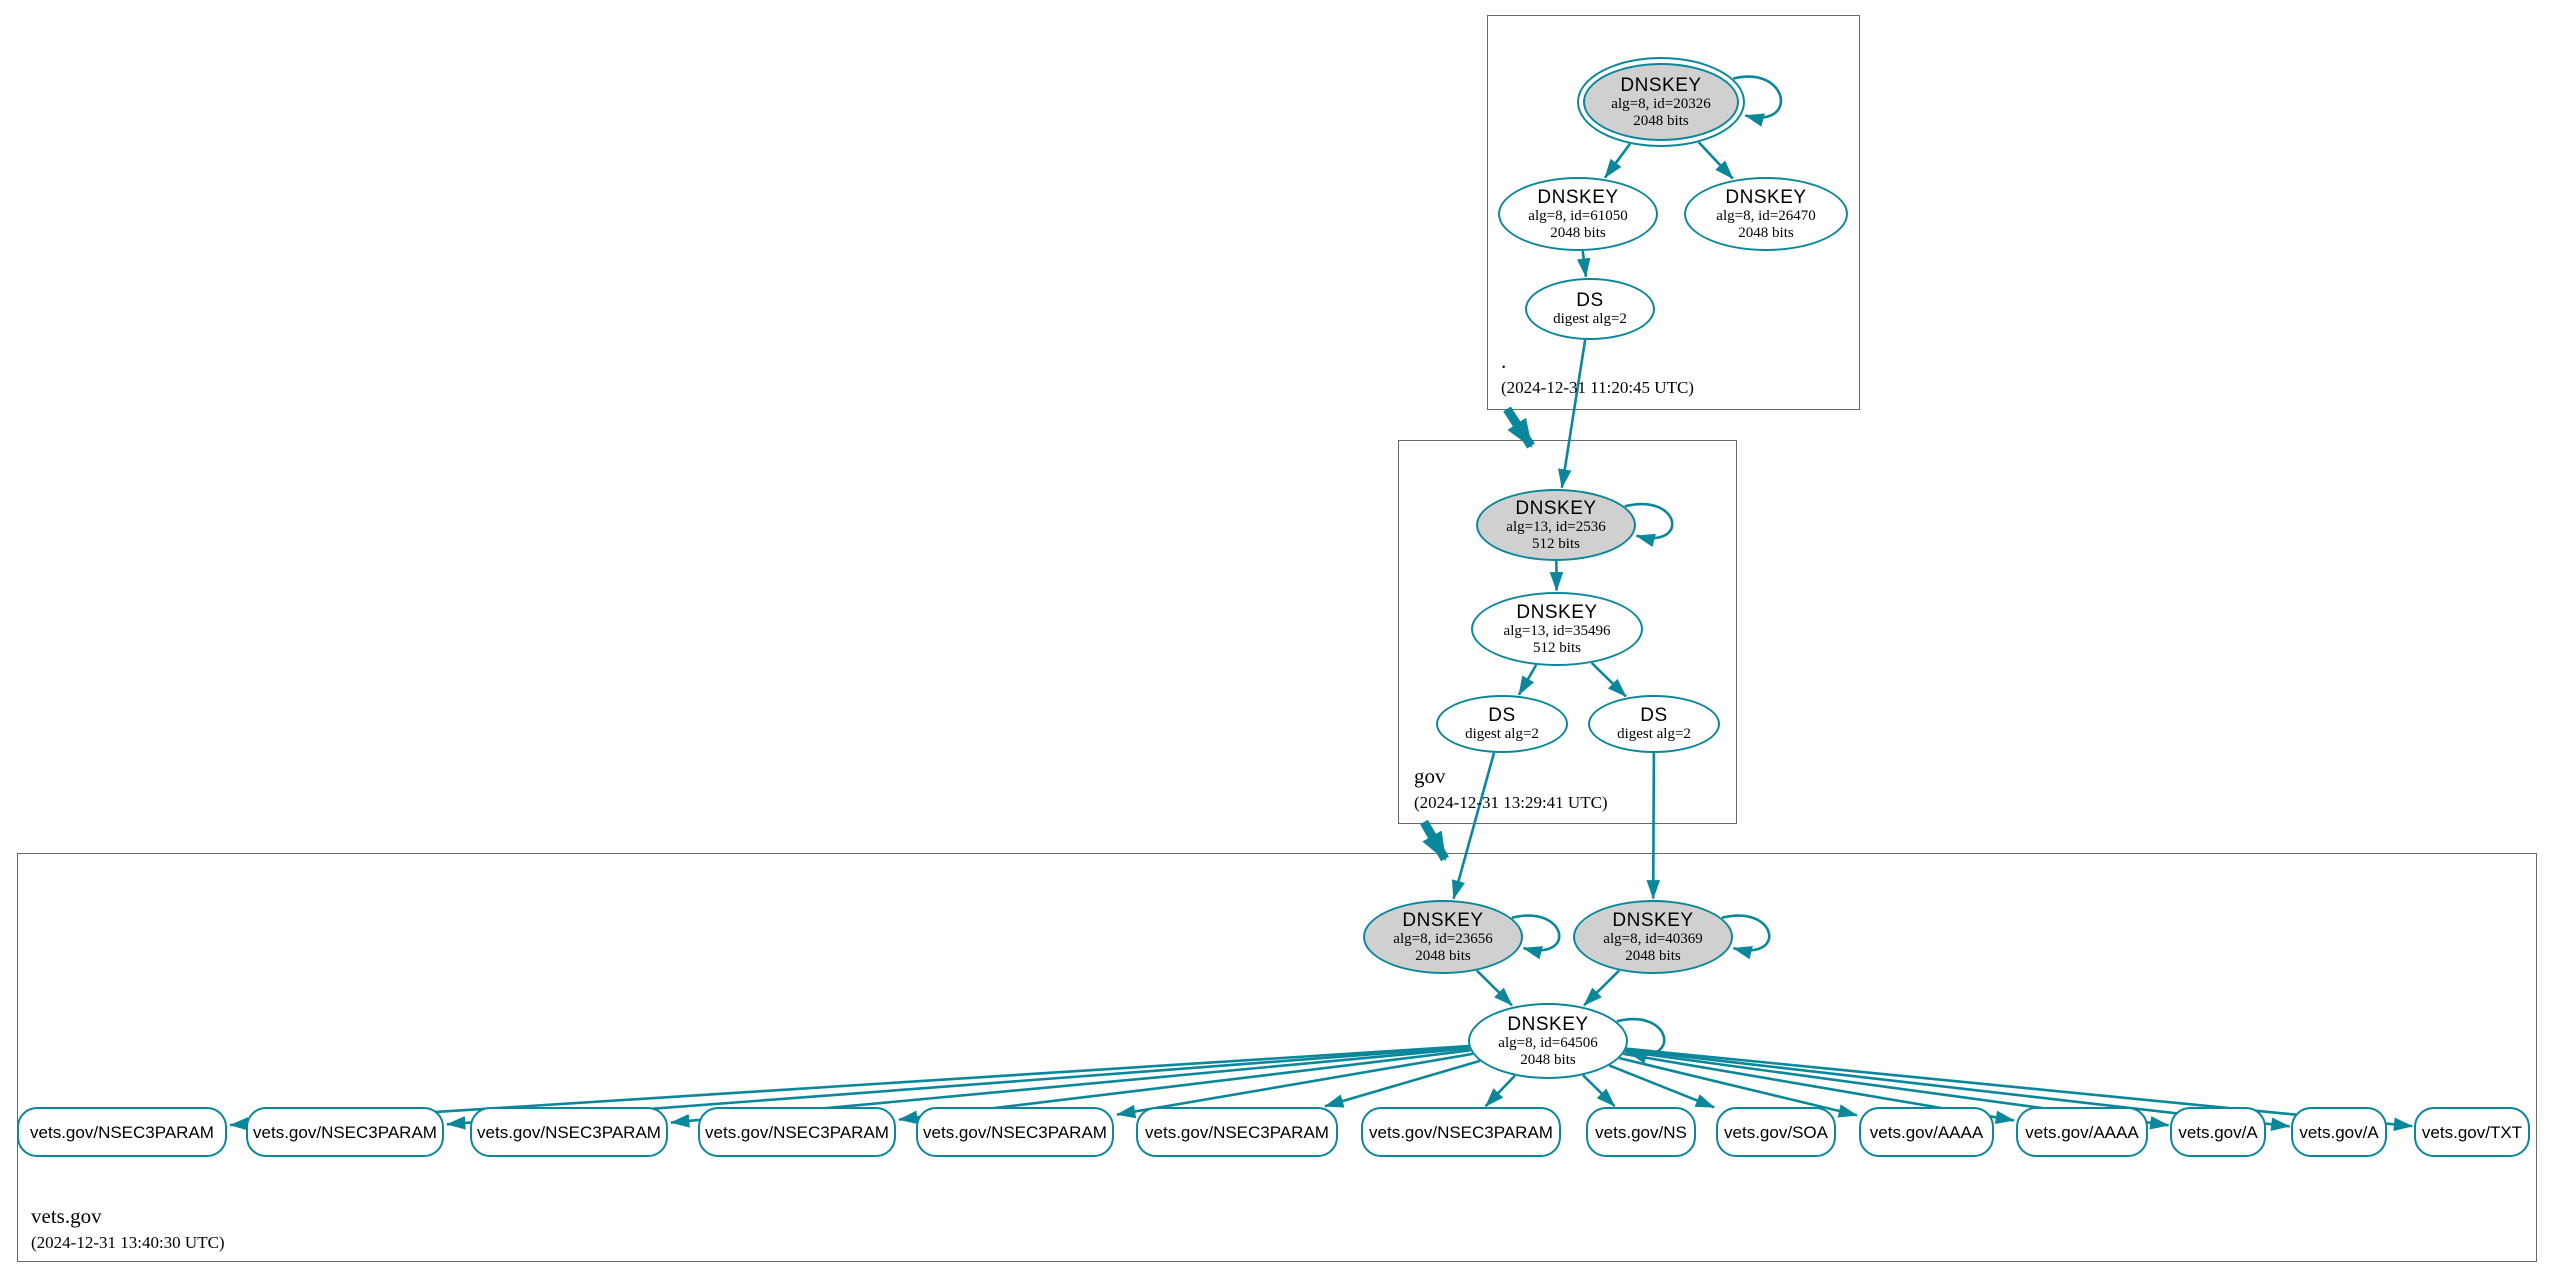  I want to click on zone-name-root: ., so click(1504, 361).